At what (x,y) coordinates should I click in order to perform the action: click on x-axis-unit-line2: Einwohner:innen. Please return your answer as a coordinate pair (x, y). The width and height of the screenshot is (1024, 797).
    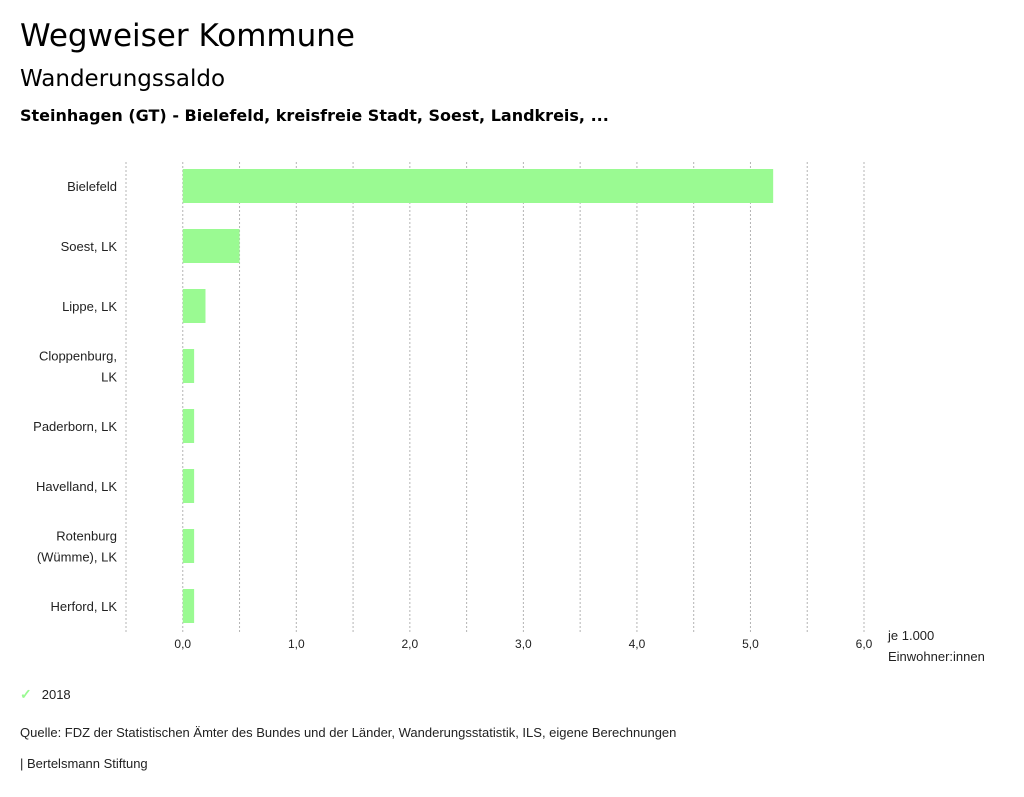
    Looking at the image, I should click on (936, 656).